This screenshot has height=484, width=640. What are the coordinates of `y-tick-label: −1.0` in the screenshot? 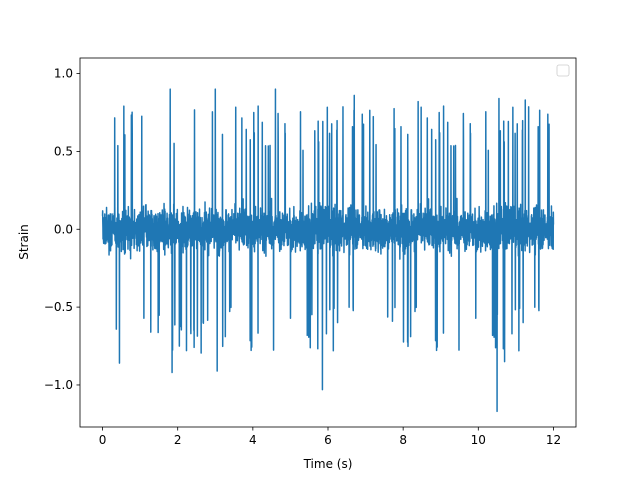 It's located at (58, 385).